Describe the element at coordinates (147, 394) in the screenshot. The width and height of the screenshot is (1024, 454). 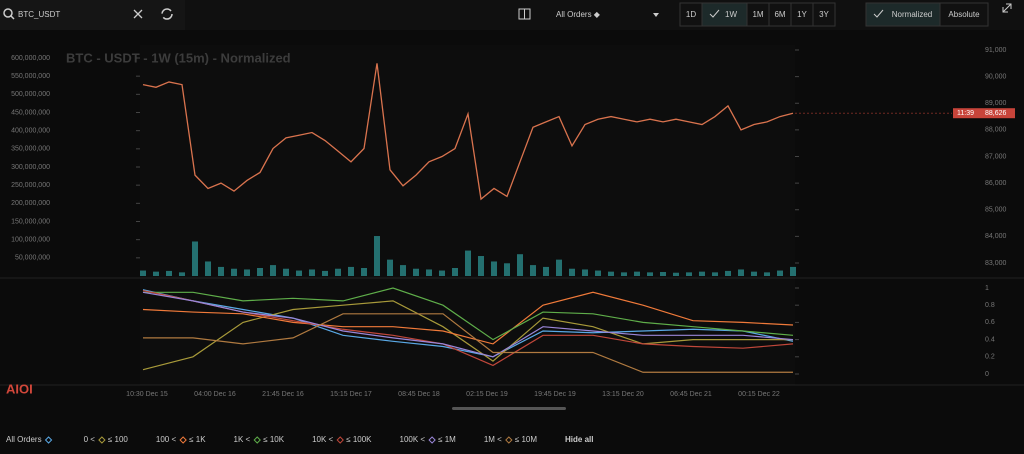
I see `x-tick-label: 10:30 Dec 15` at that location.